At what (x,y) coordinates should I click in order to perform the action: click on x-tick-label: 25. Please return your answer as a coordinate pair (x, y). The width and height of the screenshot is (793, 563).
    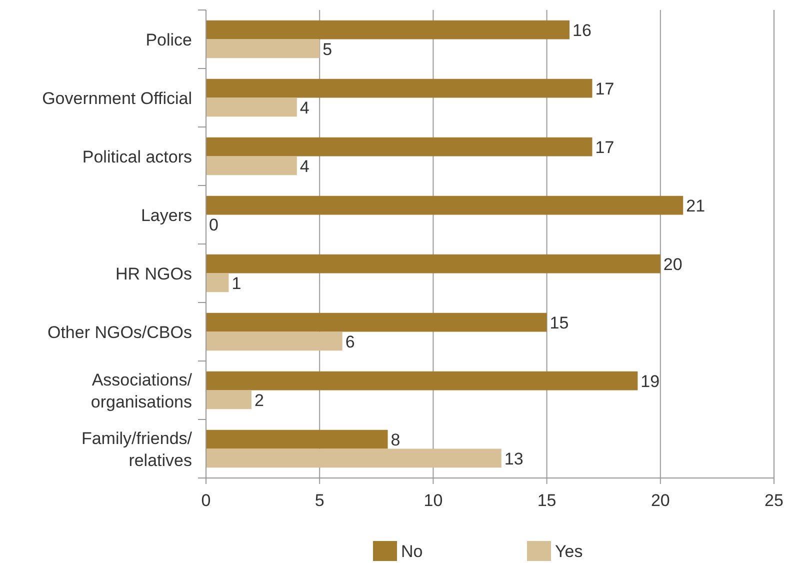
    Looking at the image, I should click on (774, 500).